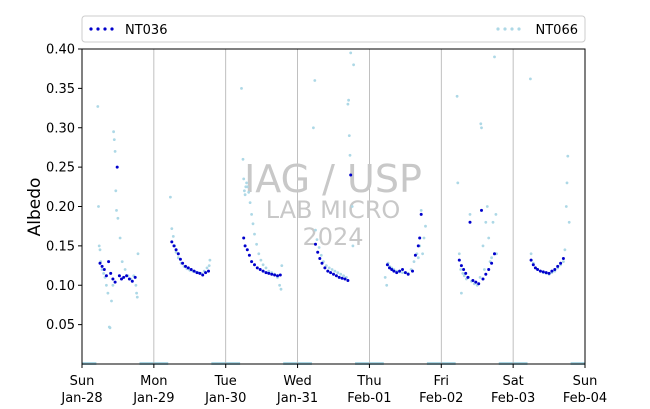 This screenshot has height=409, width=650. I want to click on x-tick-date-3: Jan-31, so click(297, 398).